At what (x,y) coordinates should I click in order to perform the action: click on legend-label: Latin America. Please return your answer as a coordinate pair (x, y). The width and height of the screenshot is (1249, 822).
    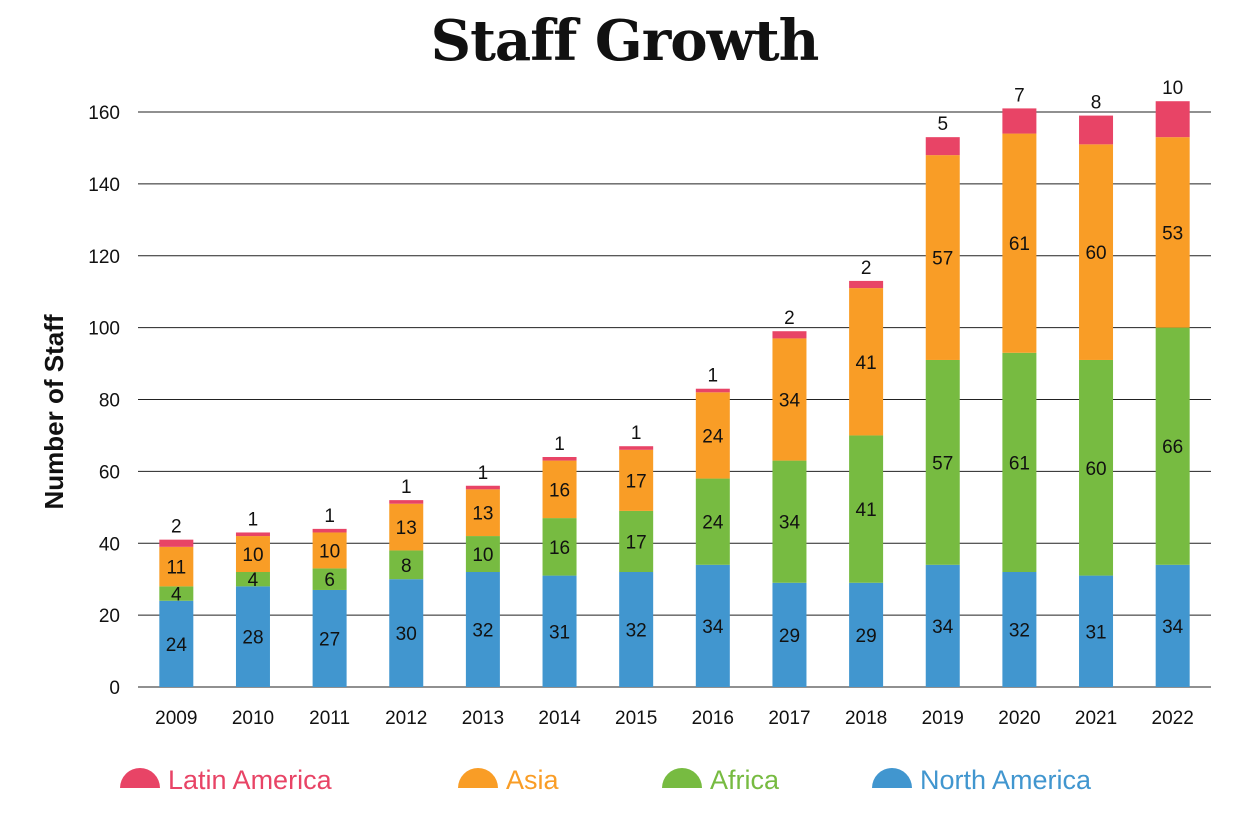
    Looking at the image, I should click on (250, 779).